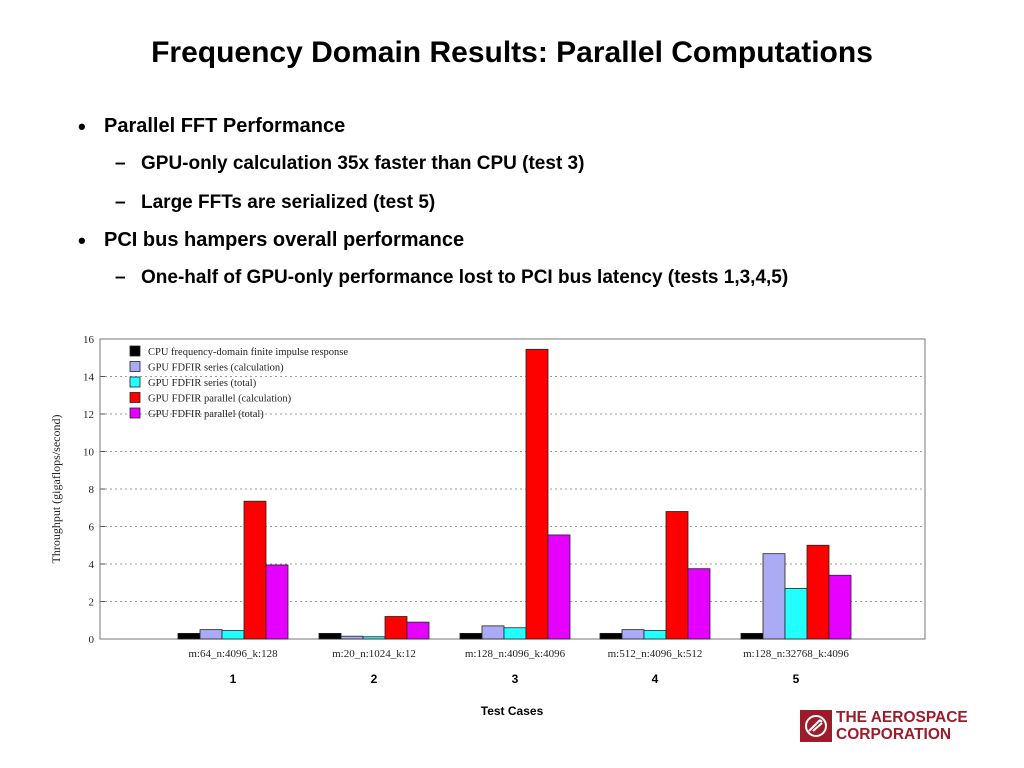  Describe the element at coordinates (92, 565) in the screenshot. I see `y-tick-label: 4` at that location.